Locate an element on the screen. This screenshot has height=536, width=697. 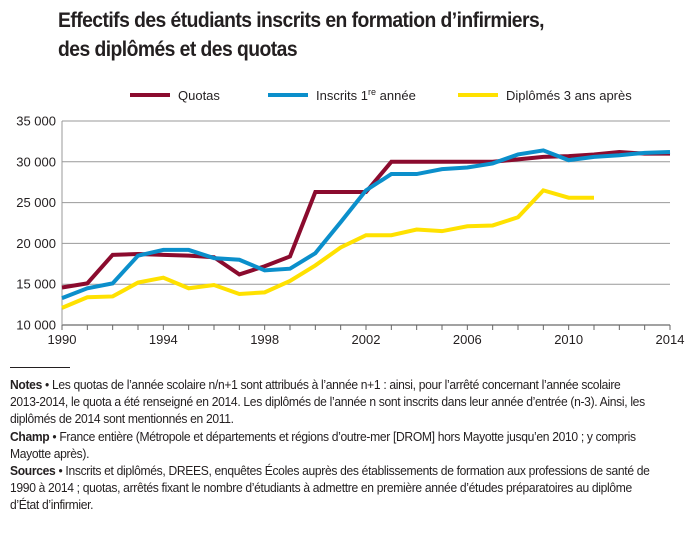
x-tick-label: 2006 is located at coordinates (467, 339).